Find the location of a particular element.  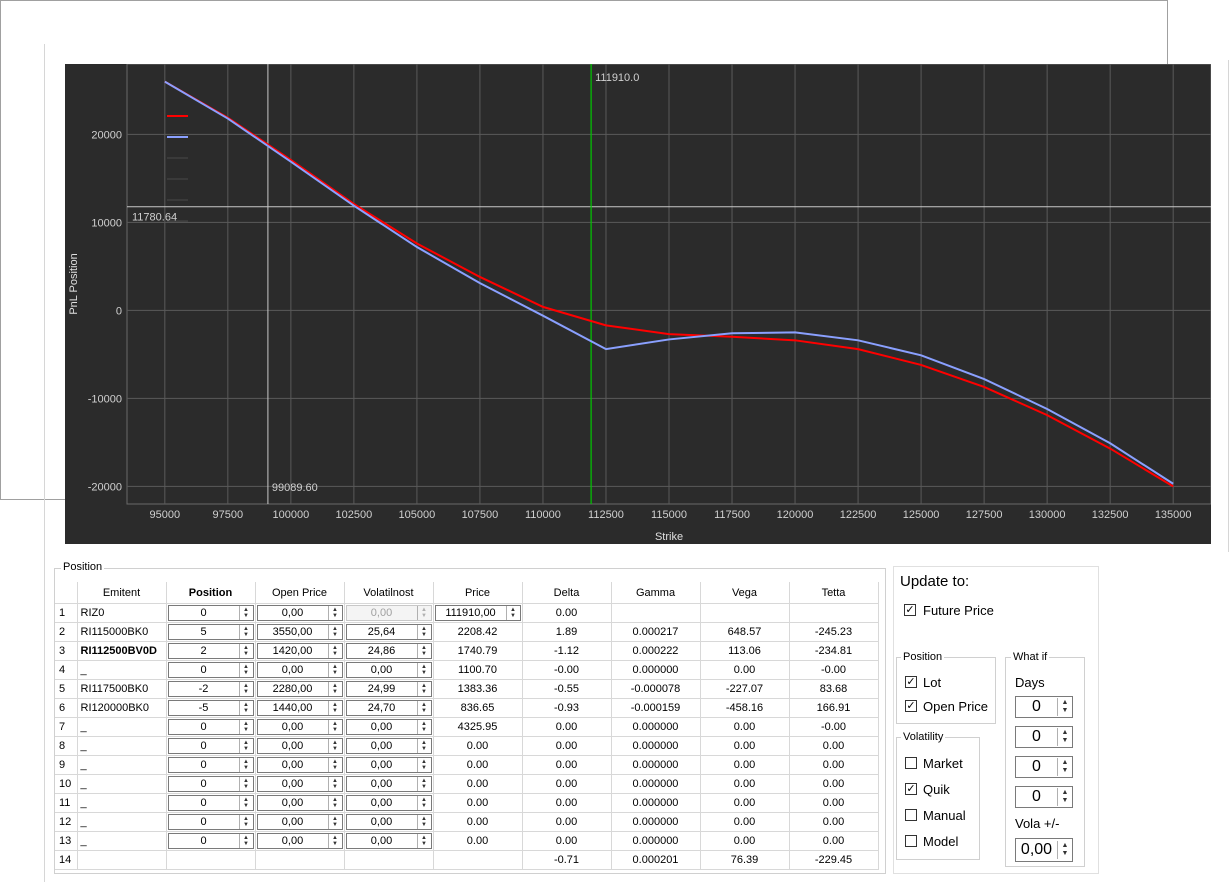

delta-header: Delta is located at coordinates (567, 593).